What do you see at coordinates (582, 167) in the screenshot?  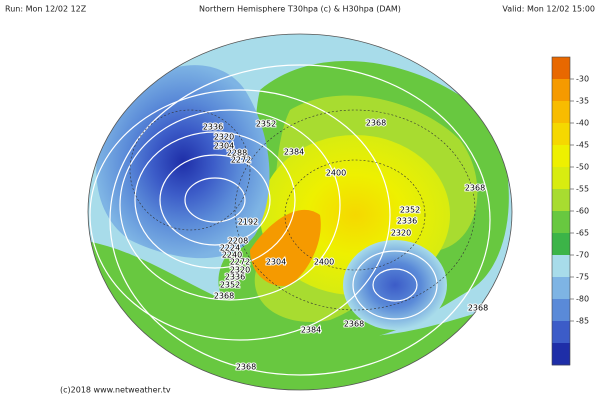 I see `colorbar-label: -50` at bounding box center [582, 167].